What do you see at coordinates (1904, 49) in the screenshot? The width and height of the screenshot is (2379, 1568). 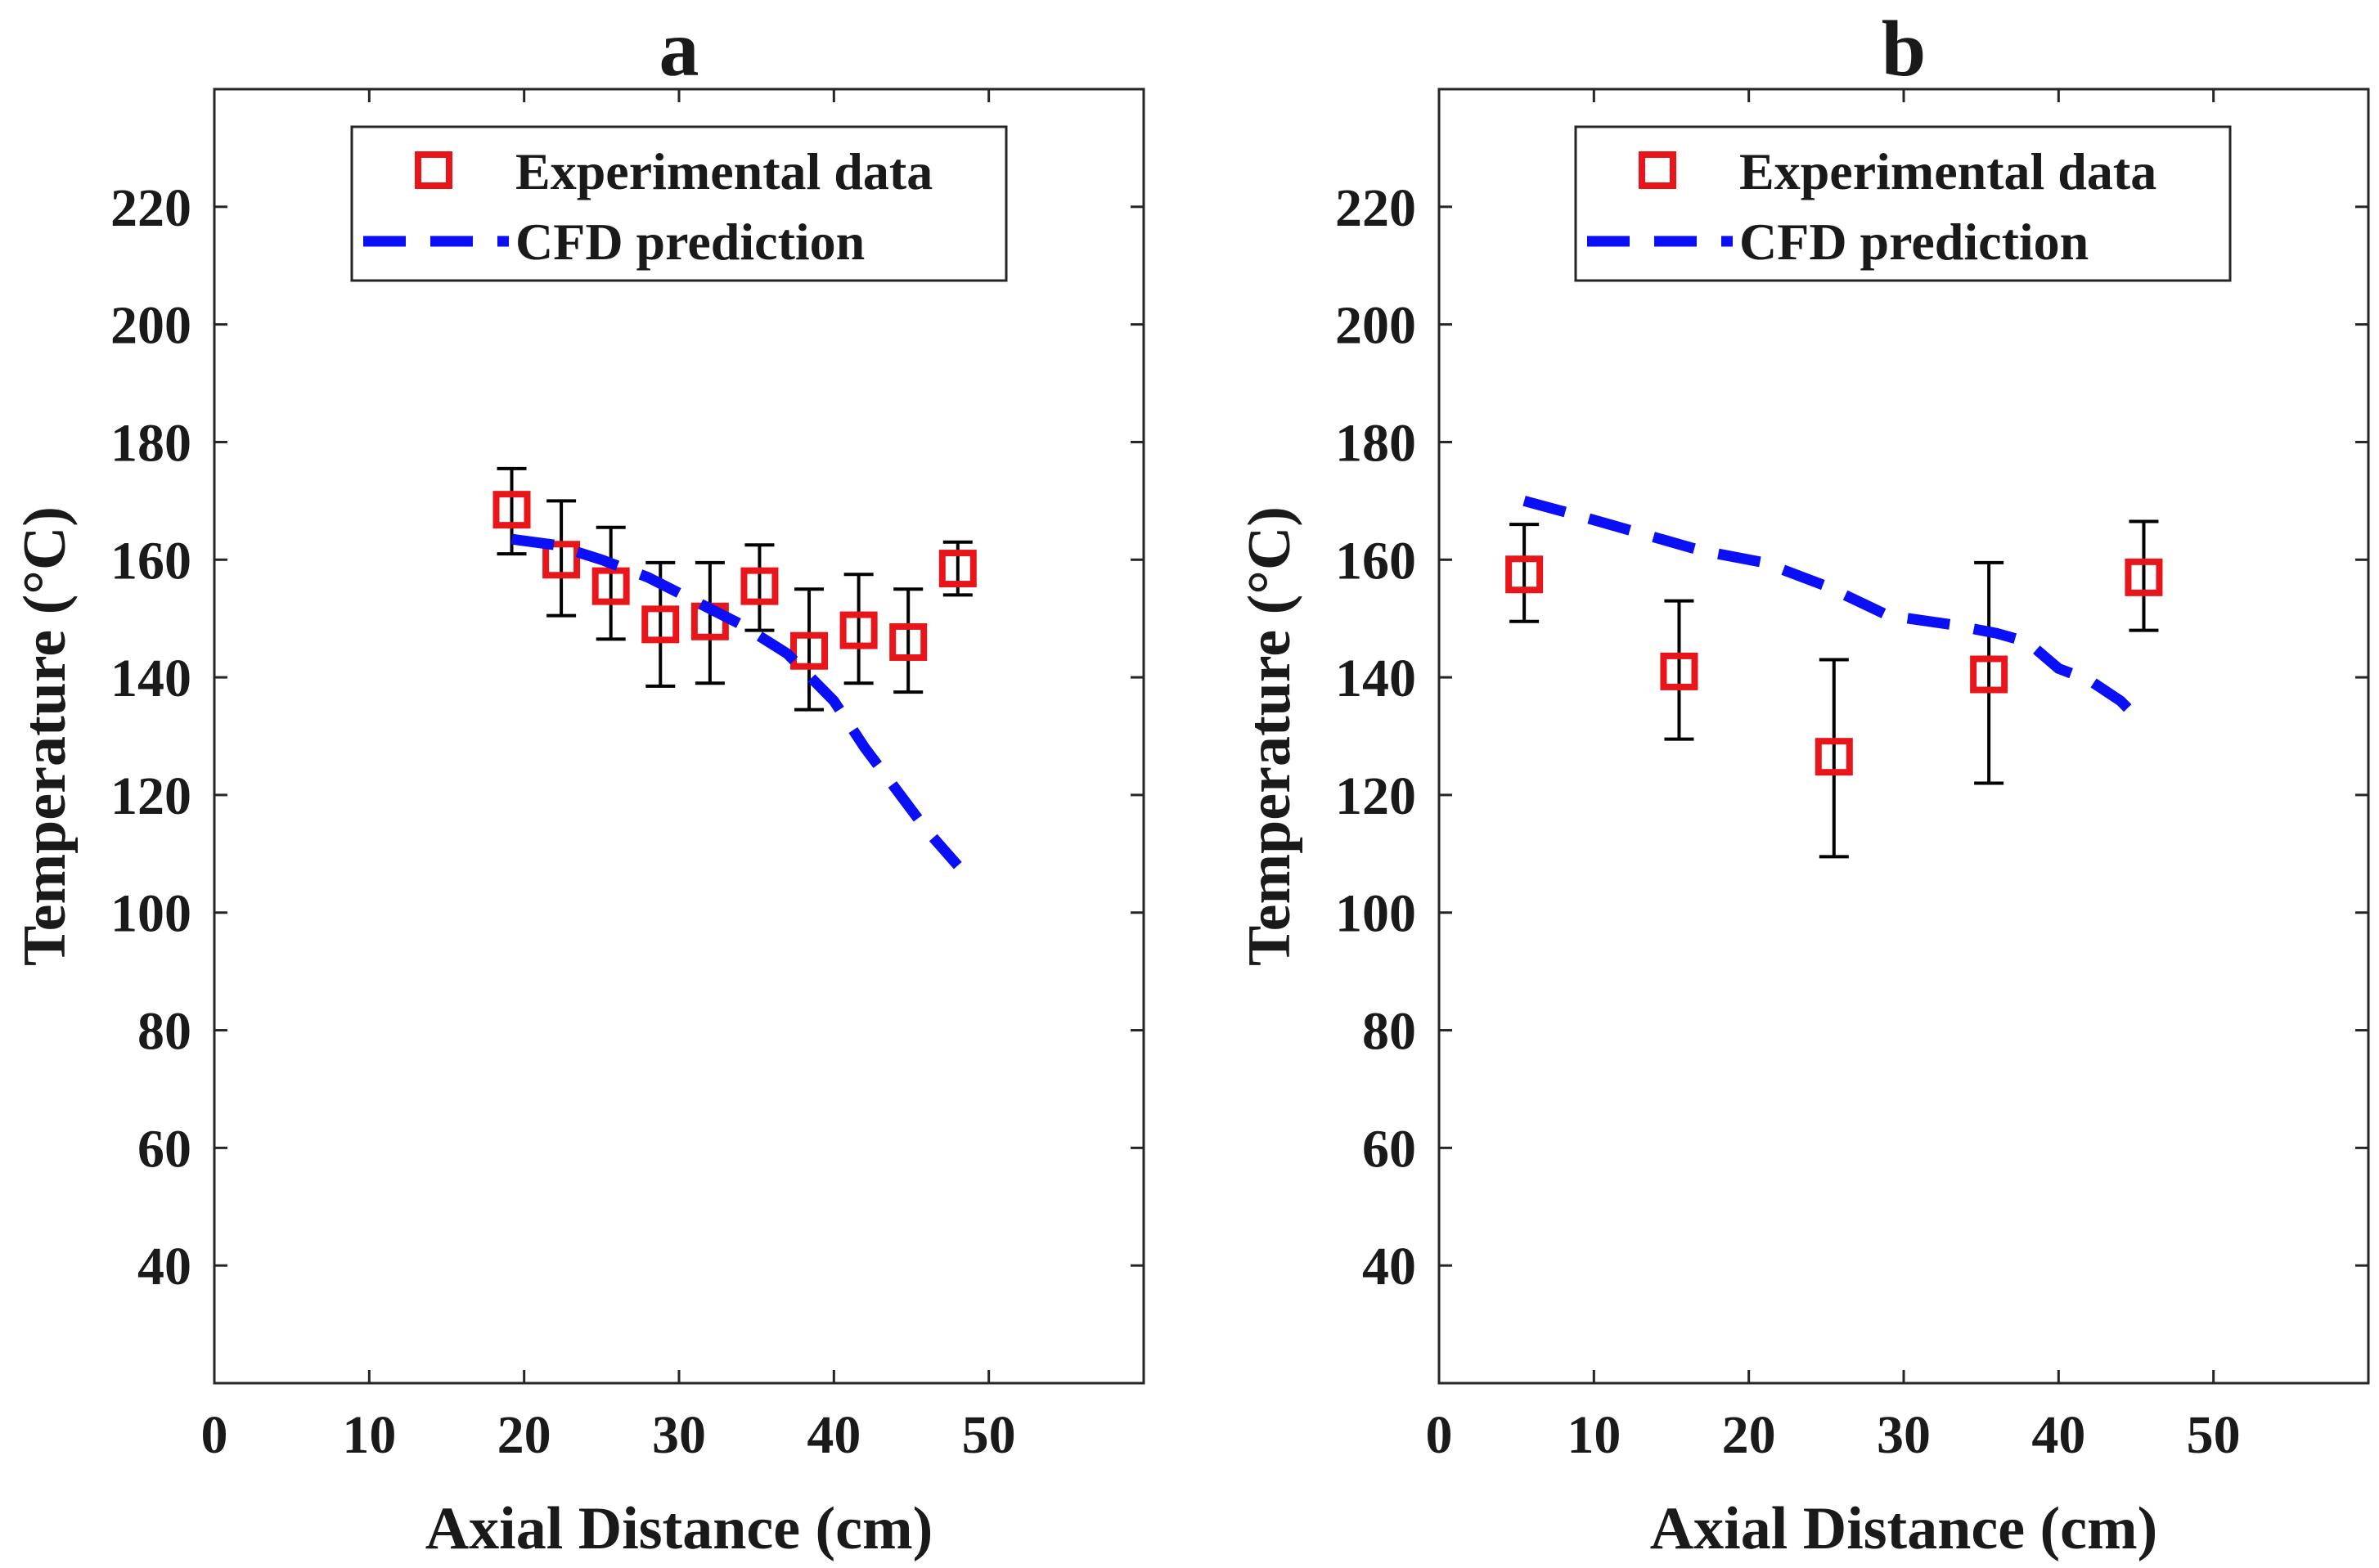 I see `panel-title: b` at bounding box center [1904, 49].